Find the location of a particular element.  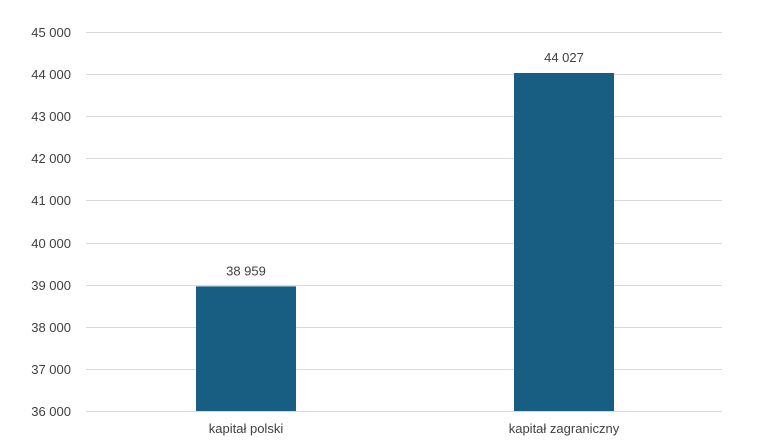

y-tick-label: 42 000 is located at coordinates (51, 158).